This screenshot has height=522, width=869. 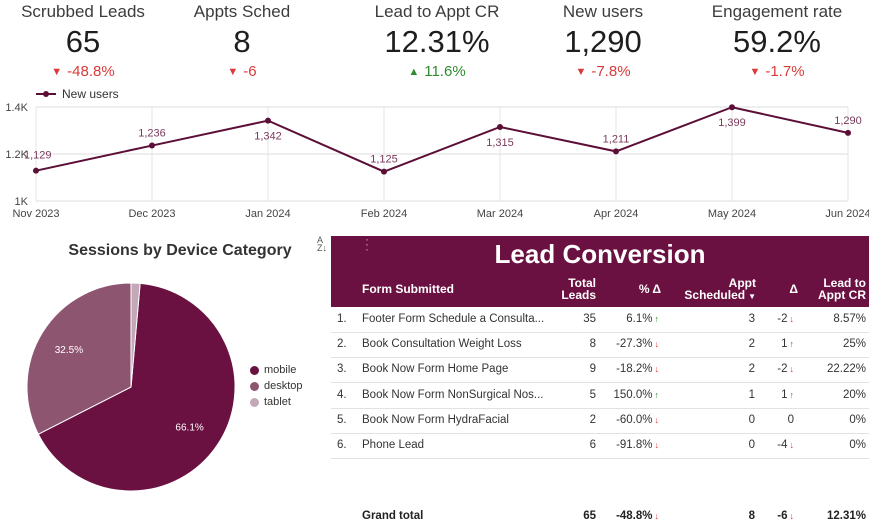 What do you see at coordinates (414, 72) in the screenshot?
I see `arrow-up-icon: ▲` at bounding box center [414, 72].